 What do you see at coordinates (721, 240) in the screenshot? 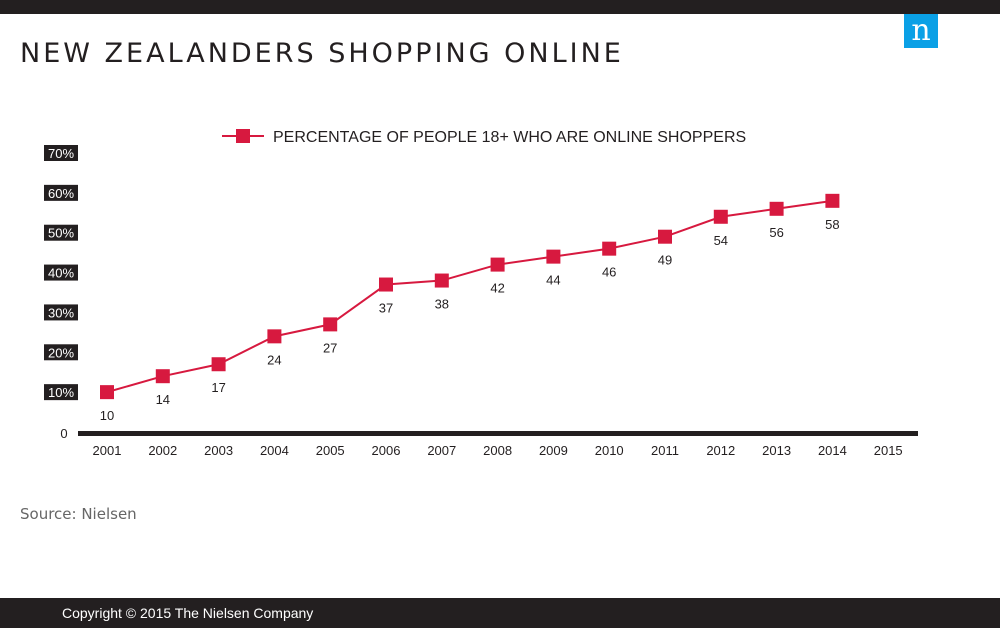
I see `data-label: 54` at bounding box center [721, 240].